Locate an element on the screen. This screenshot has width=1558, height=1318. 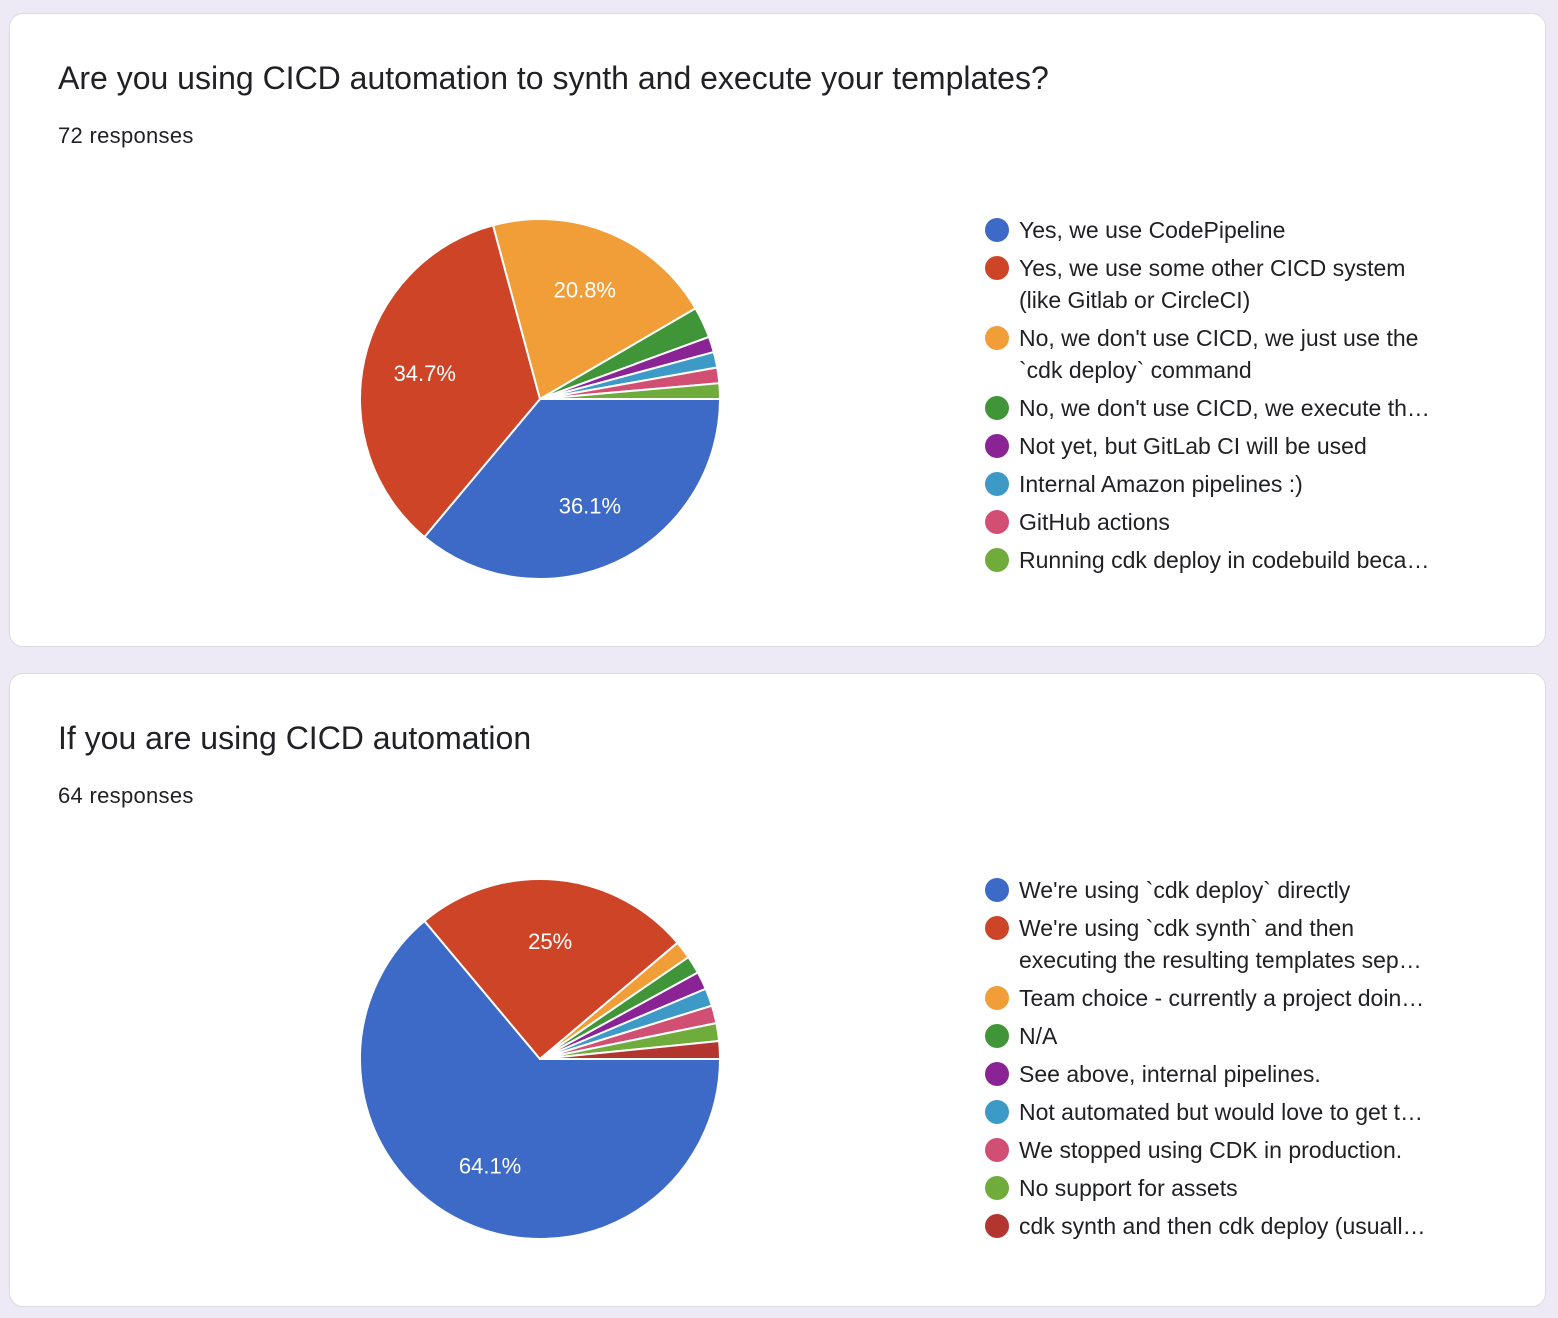
legend-label: Not yet, but GitLab CI will be used is located at coordinates (1193, 446).